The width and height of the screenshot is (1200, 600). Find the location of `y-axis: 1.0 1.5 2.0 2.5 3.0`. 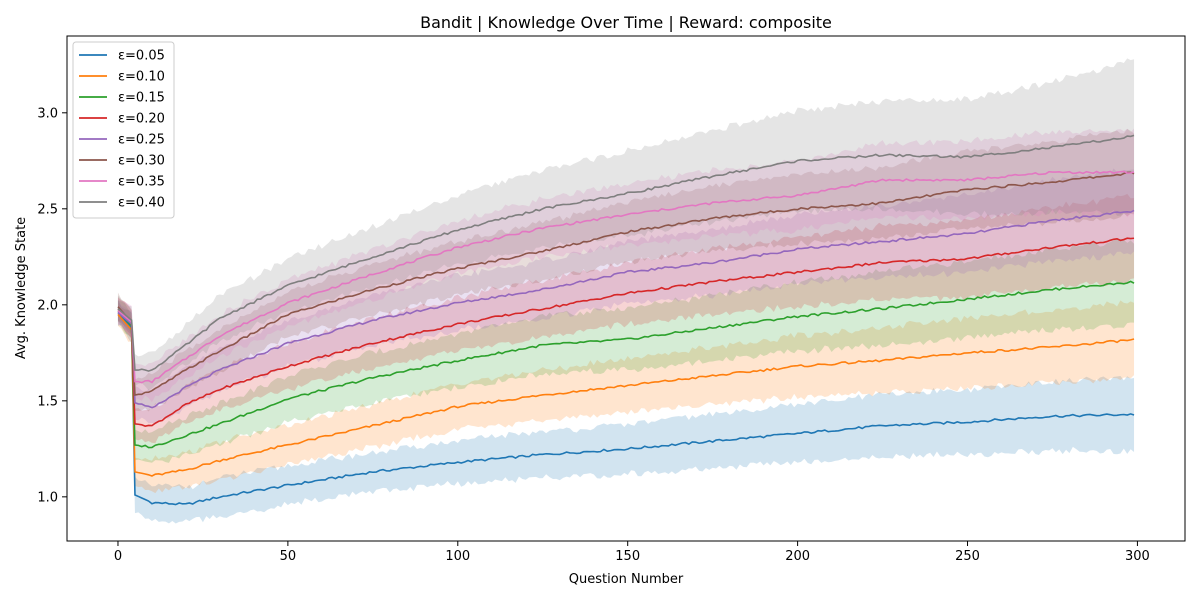

y-axis: 1.0 1.5 2.0 2.5 3.0 is located at coordinates (52, 305).